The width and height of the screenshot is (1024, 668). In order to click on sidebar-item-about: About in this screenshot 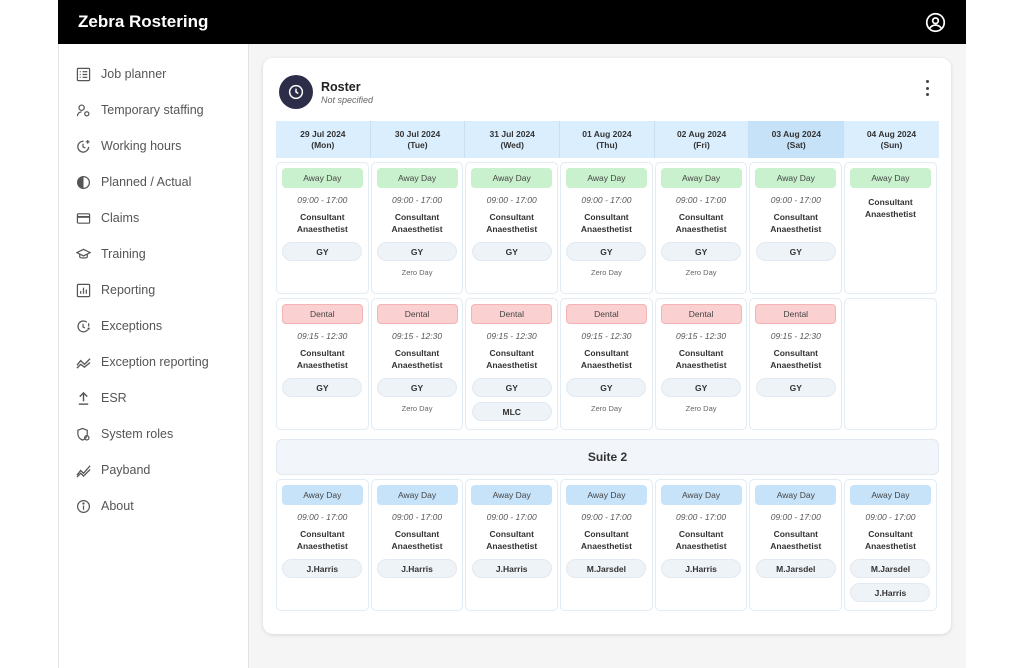, I will do `click(153, 506)`.